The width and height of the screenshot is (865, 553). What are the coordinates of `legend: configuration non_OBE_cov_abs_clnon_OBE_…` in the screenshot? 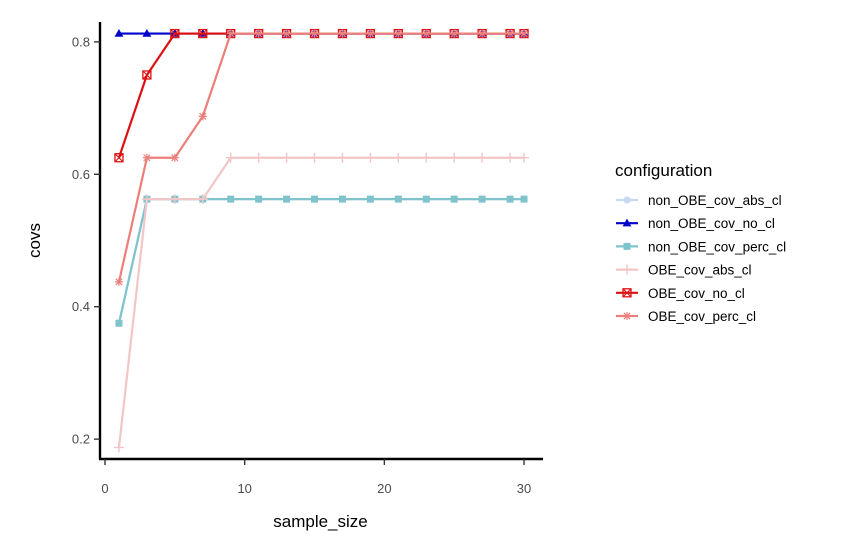 It's located at (700, 242).